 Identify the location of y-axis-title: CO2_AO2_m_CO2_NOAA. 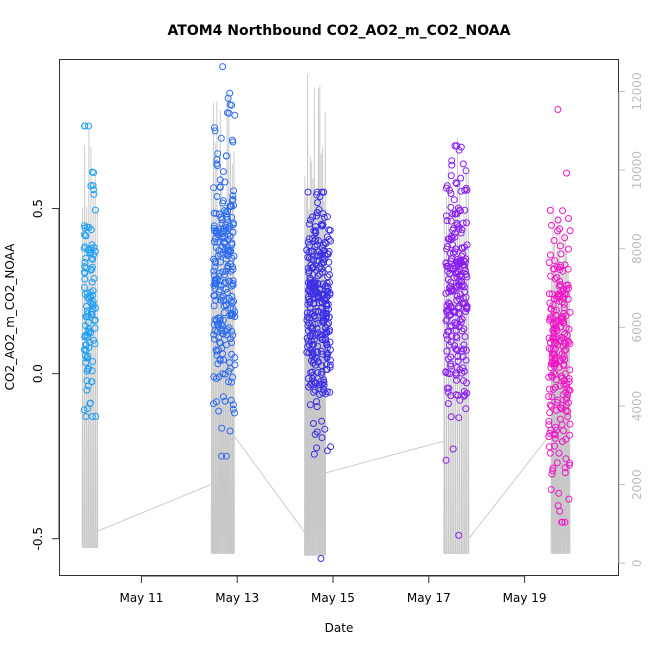
(10, 316).